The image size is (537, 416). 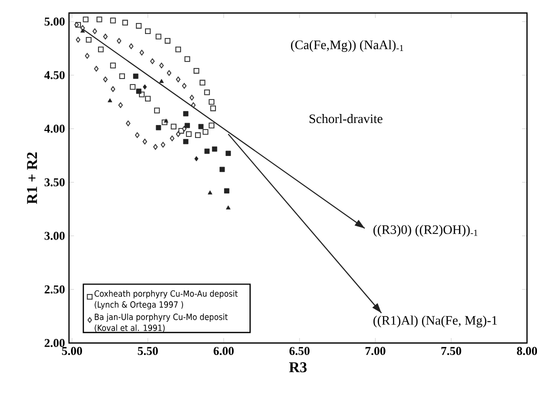 I want to click on y-tick-label: 4.00, so click(x=54, y=128).